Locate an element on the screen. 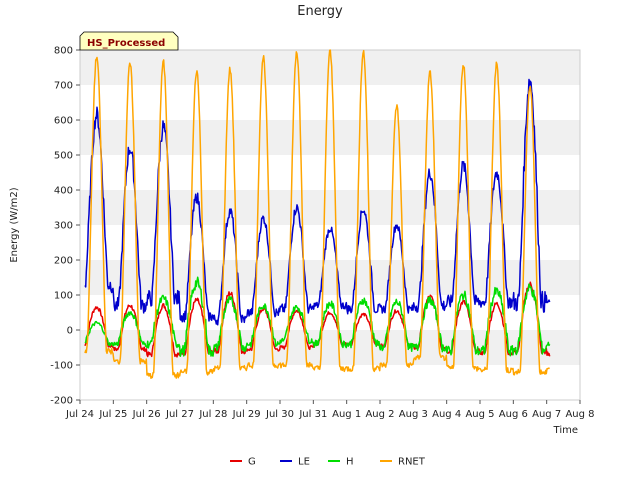  processed-badge: HS_Processed is located at coordinates (129, 41).